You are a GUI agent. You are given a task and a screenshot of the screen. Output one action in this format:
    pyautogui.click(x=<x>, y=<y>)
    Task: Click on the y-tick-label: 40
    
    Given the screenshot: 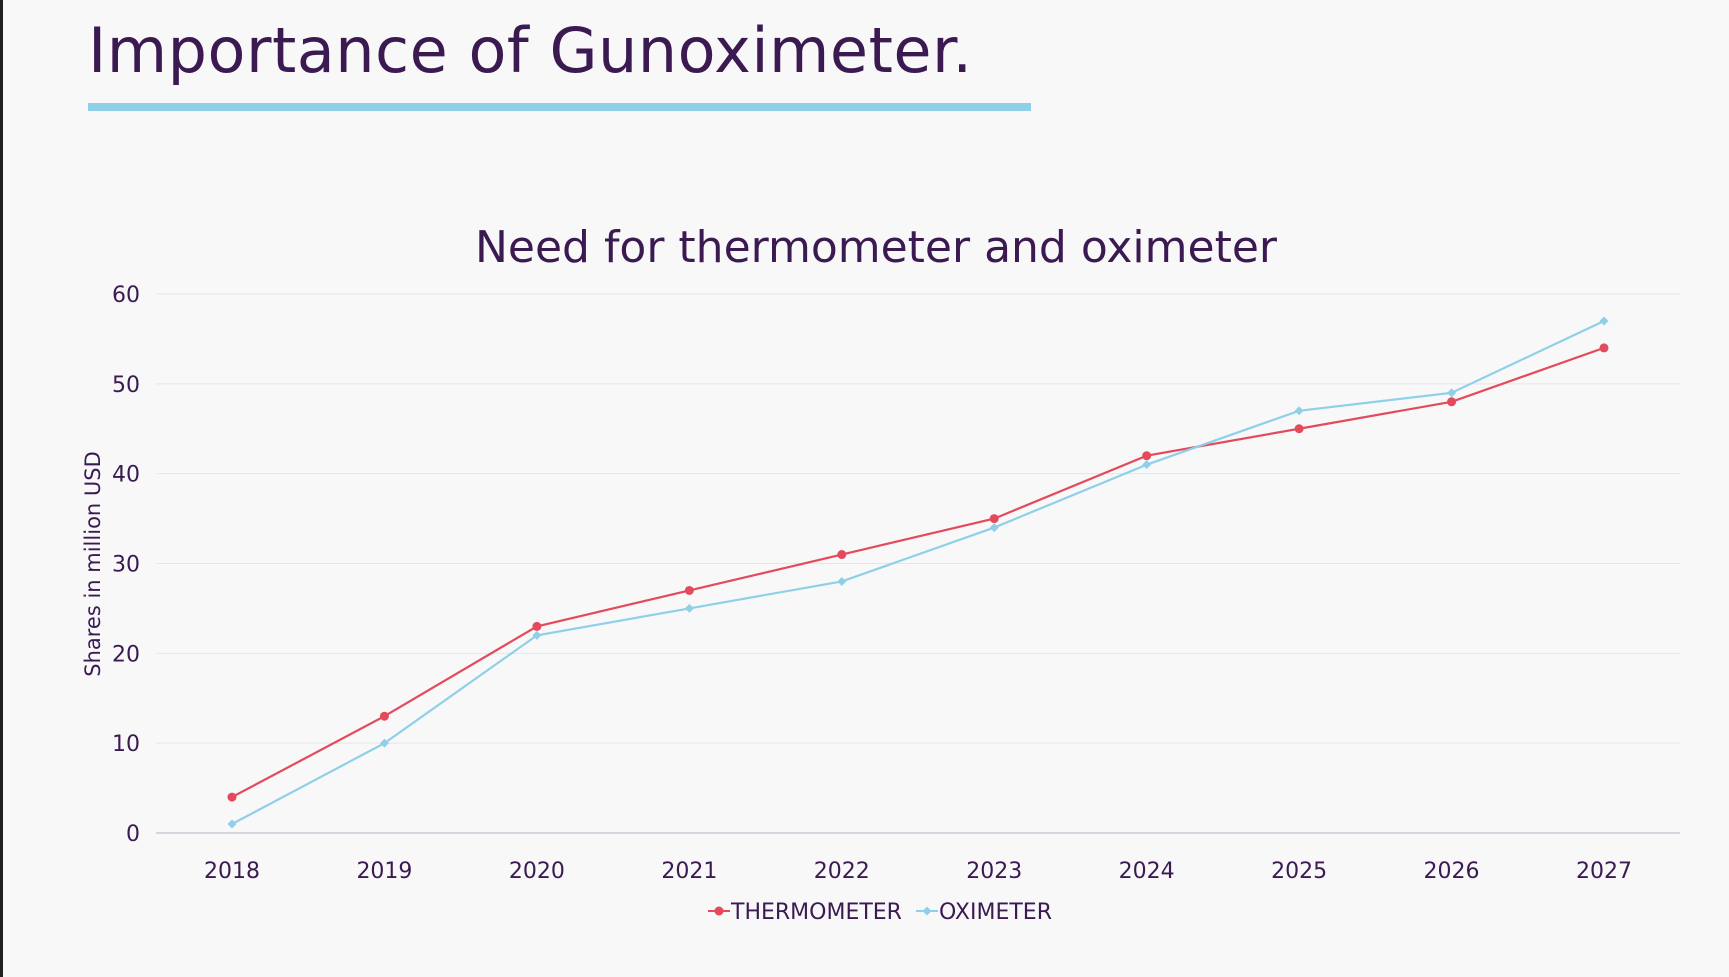 What is the action you would take?
    pyautogui.click(x=126, y=475)
    